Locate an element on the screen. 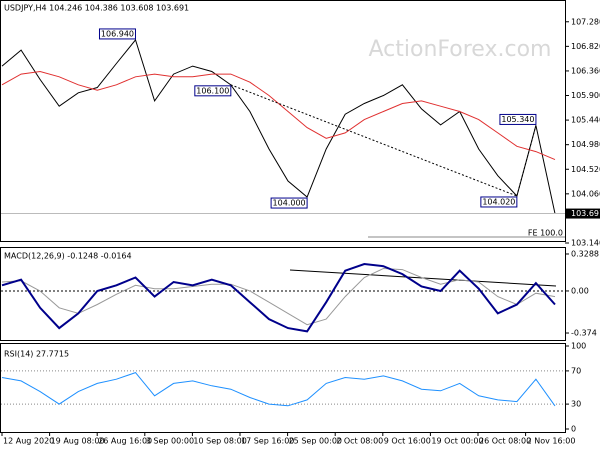  price-label: 106.100 is located at coordinates (212, 90).